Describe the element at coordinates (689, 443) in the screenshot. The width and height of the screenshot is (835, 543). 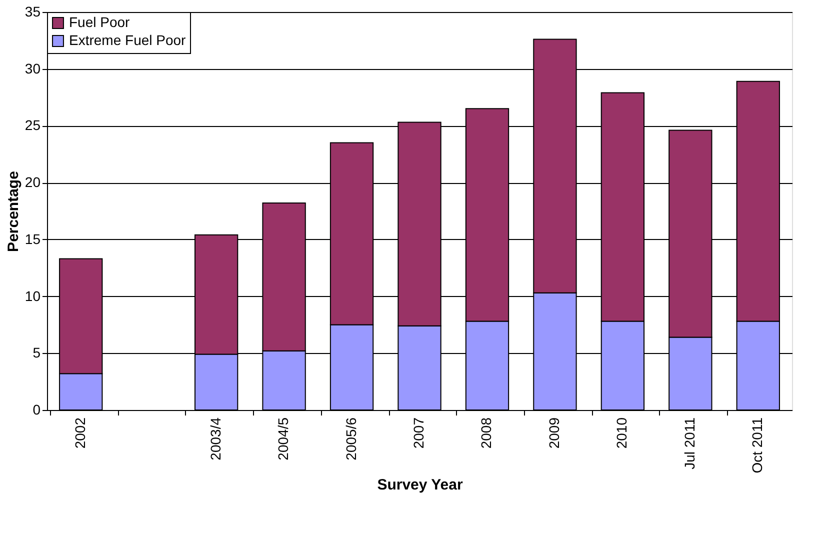
I see `x-tick-label: Jul 2011` at that location.